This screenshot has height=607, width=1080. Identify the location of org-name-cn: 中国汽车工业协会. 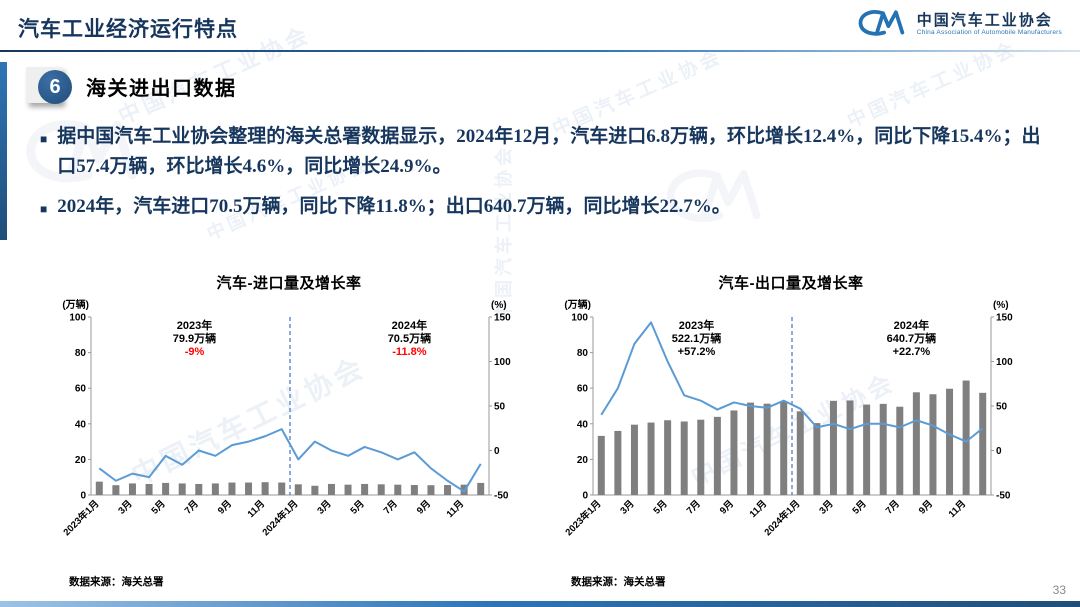
(984, 20).